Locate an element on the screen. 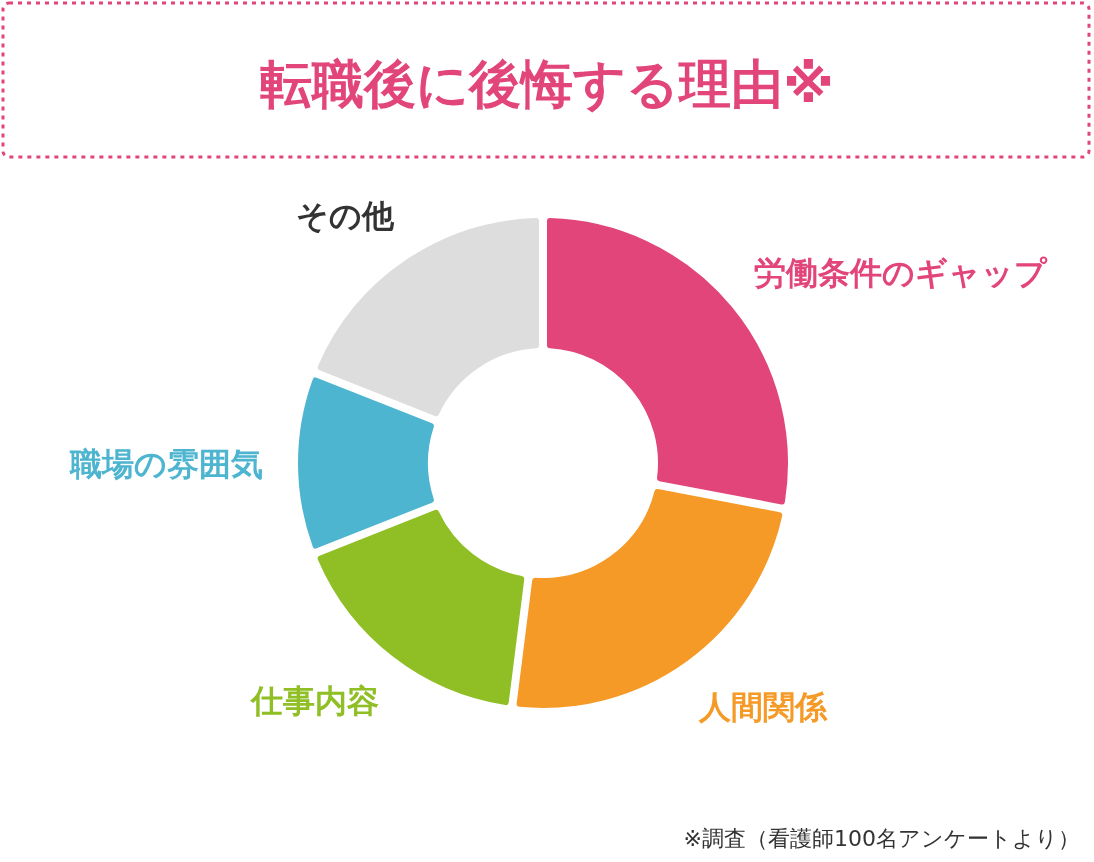 Image resolution: width=1094 pixels, height=862 pixels. slice-label: 人間関係 is located at coordinates (763, 706).